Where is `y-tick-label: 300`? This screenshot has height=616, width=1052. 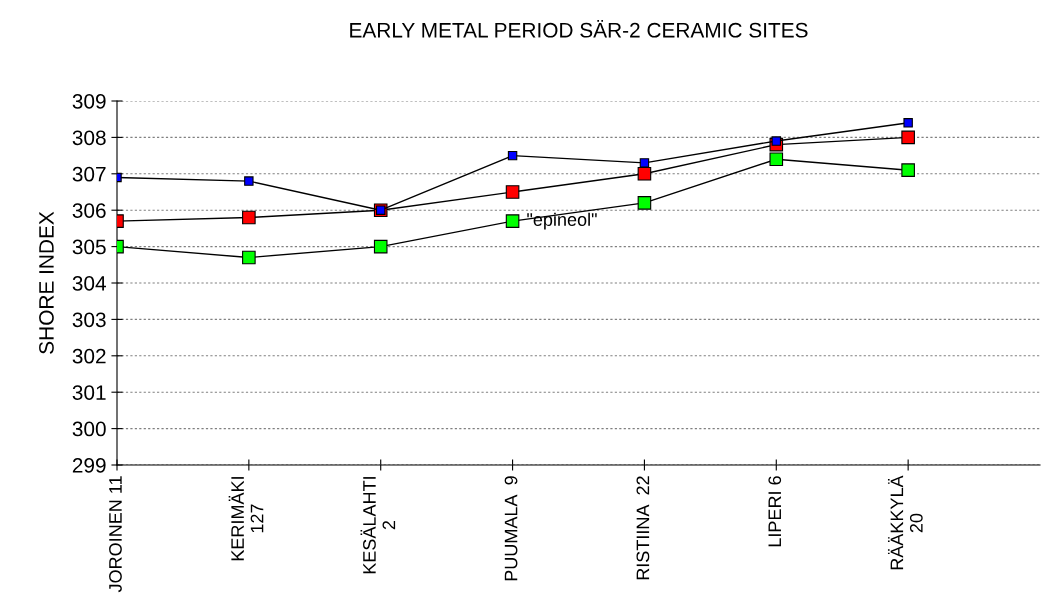
y-tick-label: 300 is located at coordinates (89, 429).